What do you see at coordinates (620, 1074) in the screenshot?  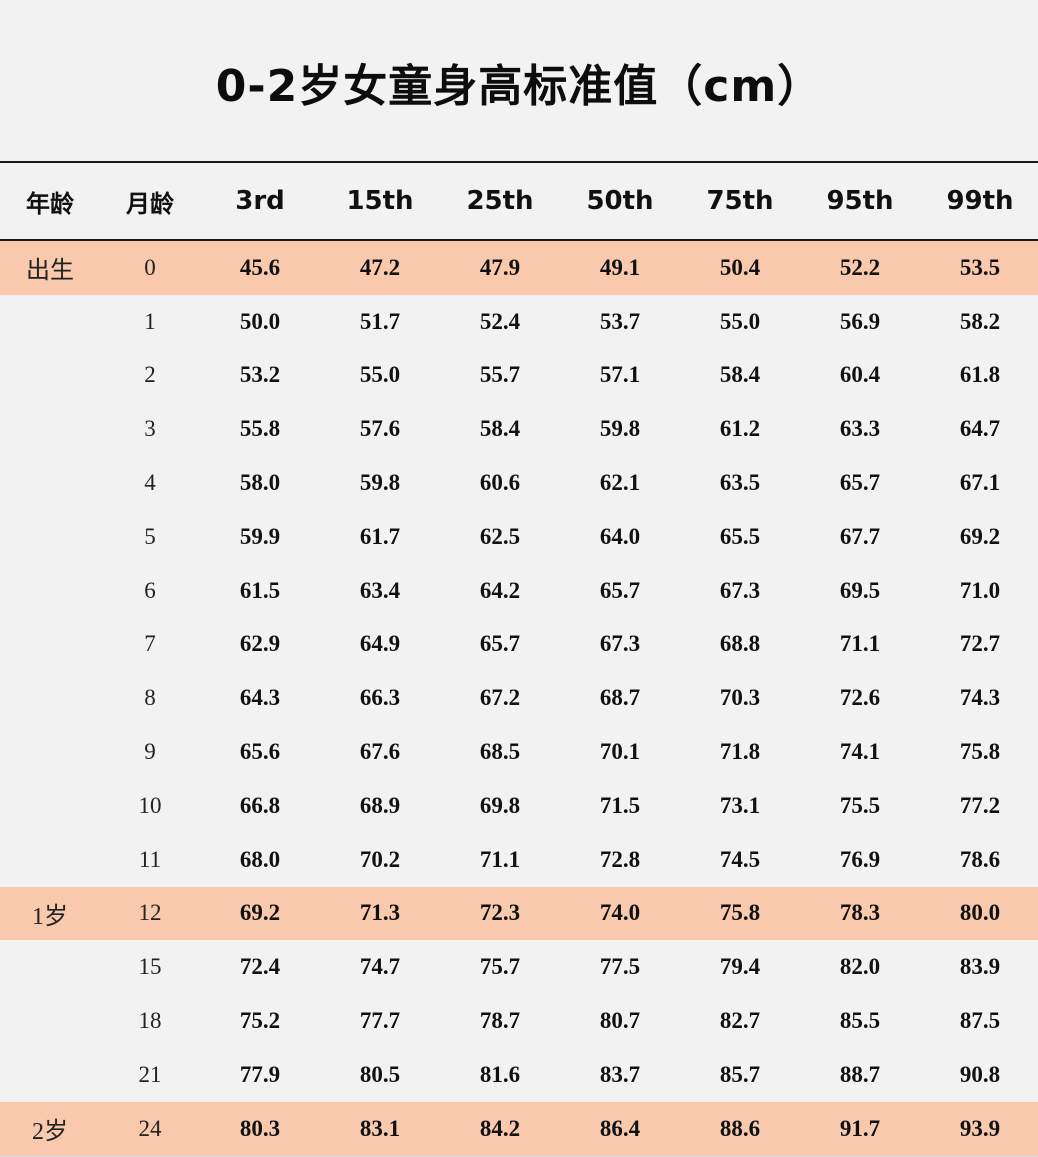 I see `cell-value: 83.7` at bounding box center [620, 1074].